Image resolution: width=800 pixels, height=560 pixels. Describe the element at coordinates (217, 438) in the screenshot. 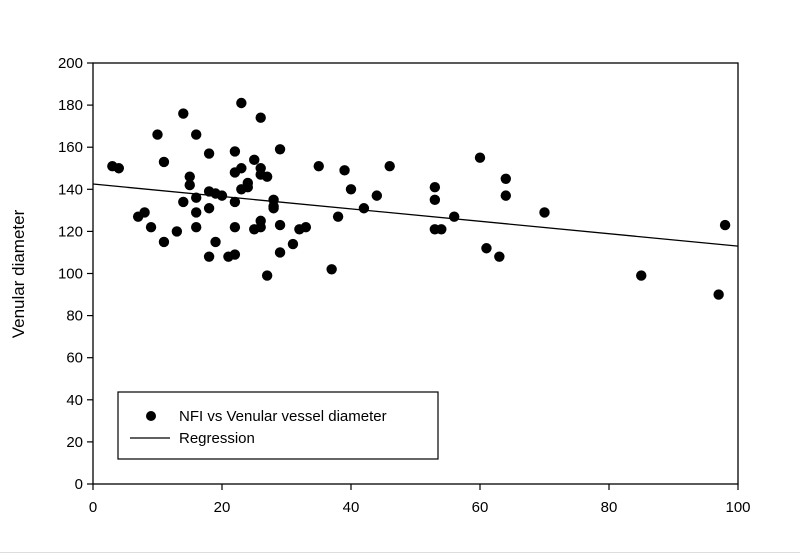

I see `legend-label-regression: Regression` at that location.